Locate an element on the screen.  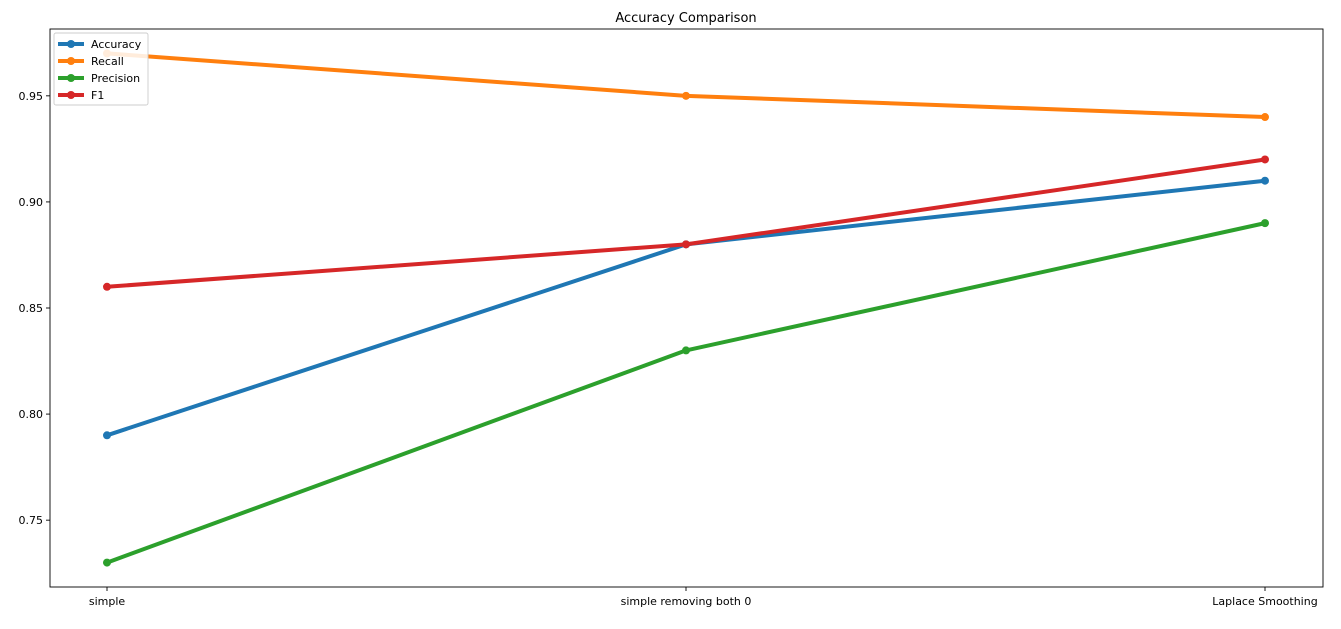
legend-box is located at coordinates (101, 69).